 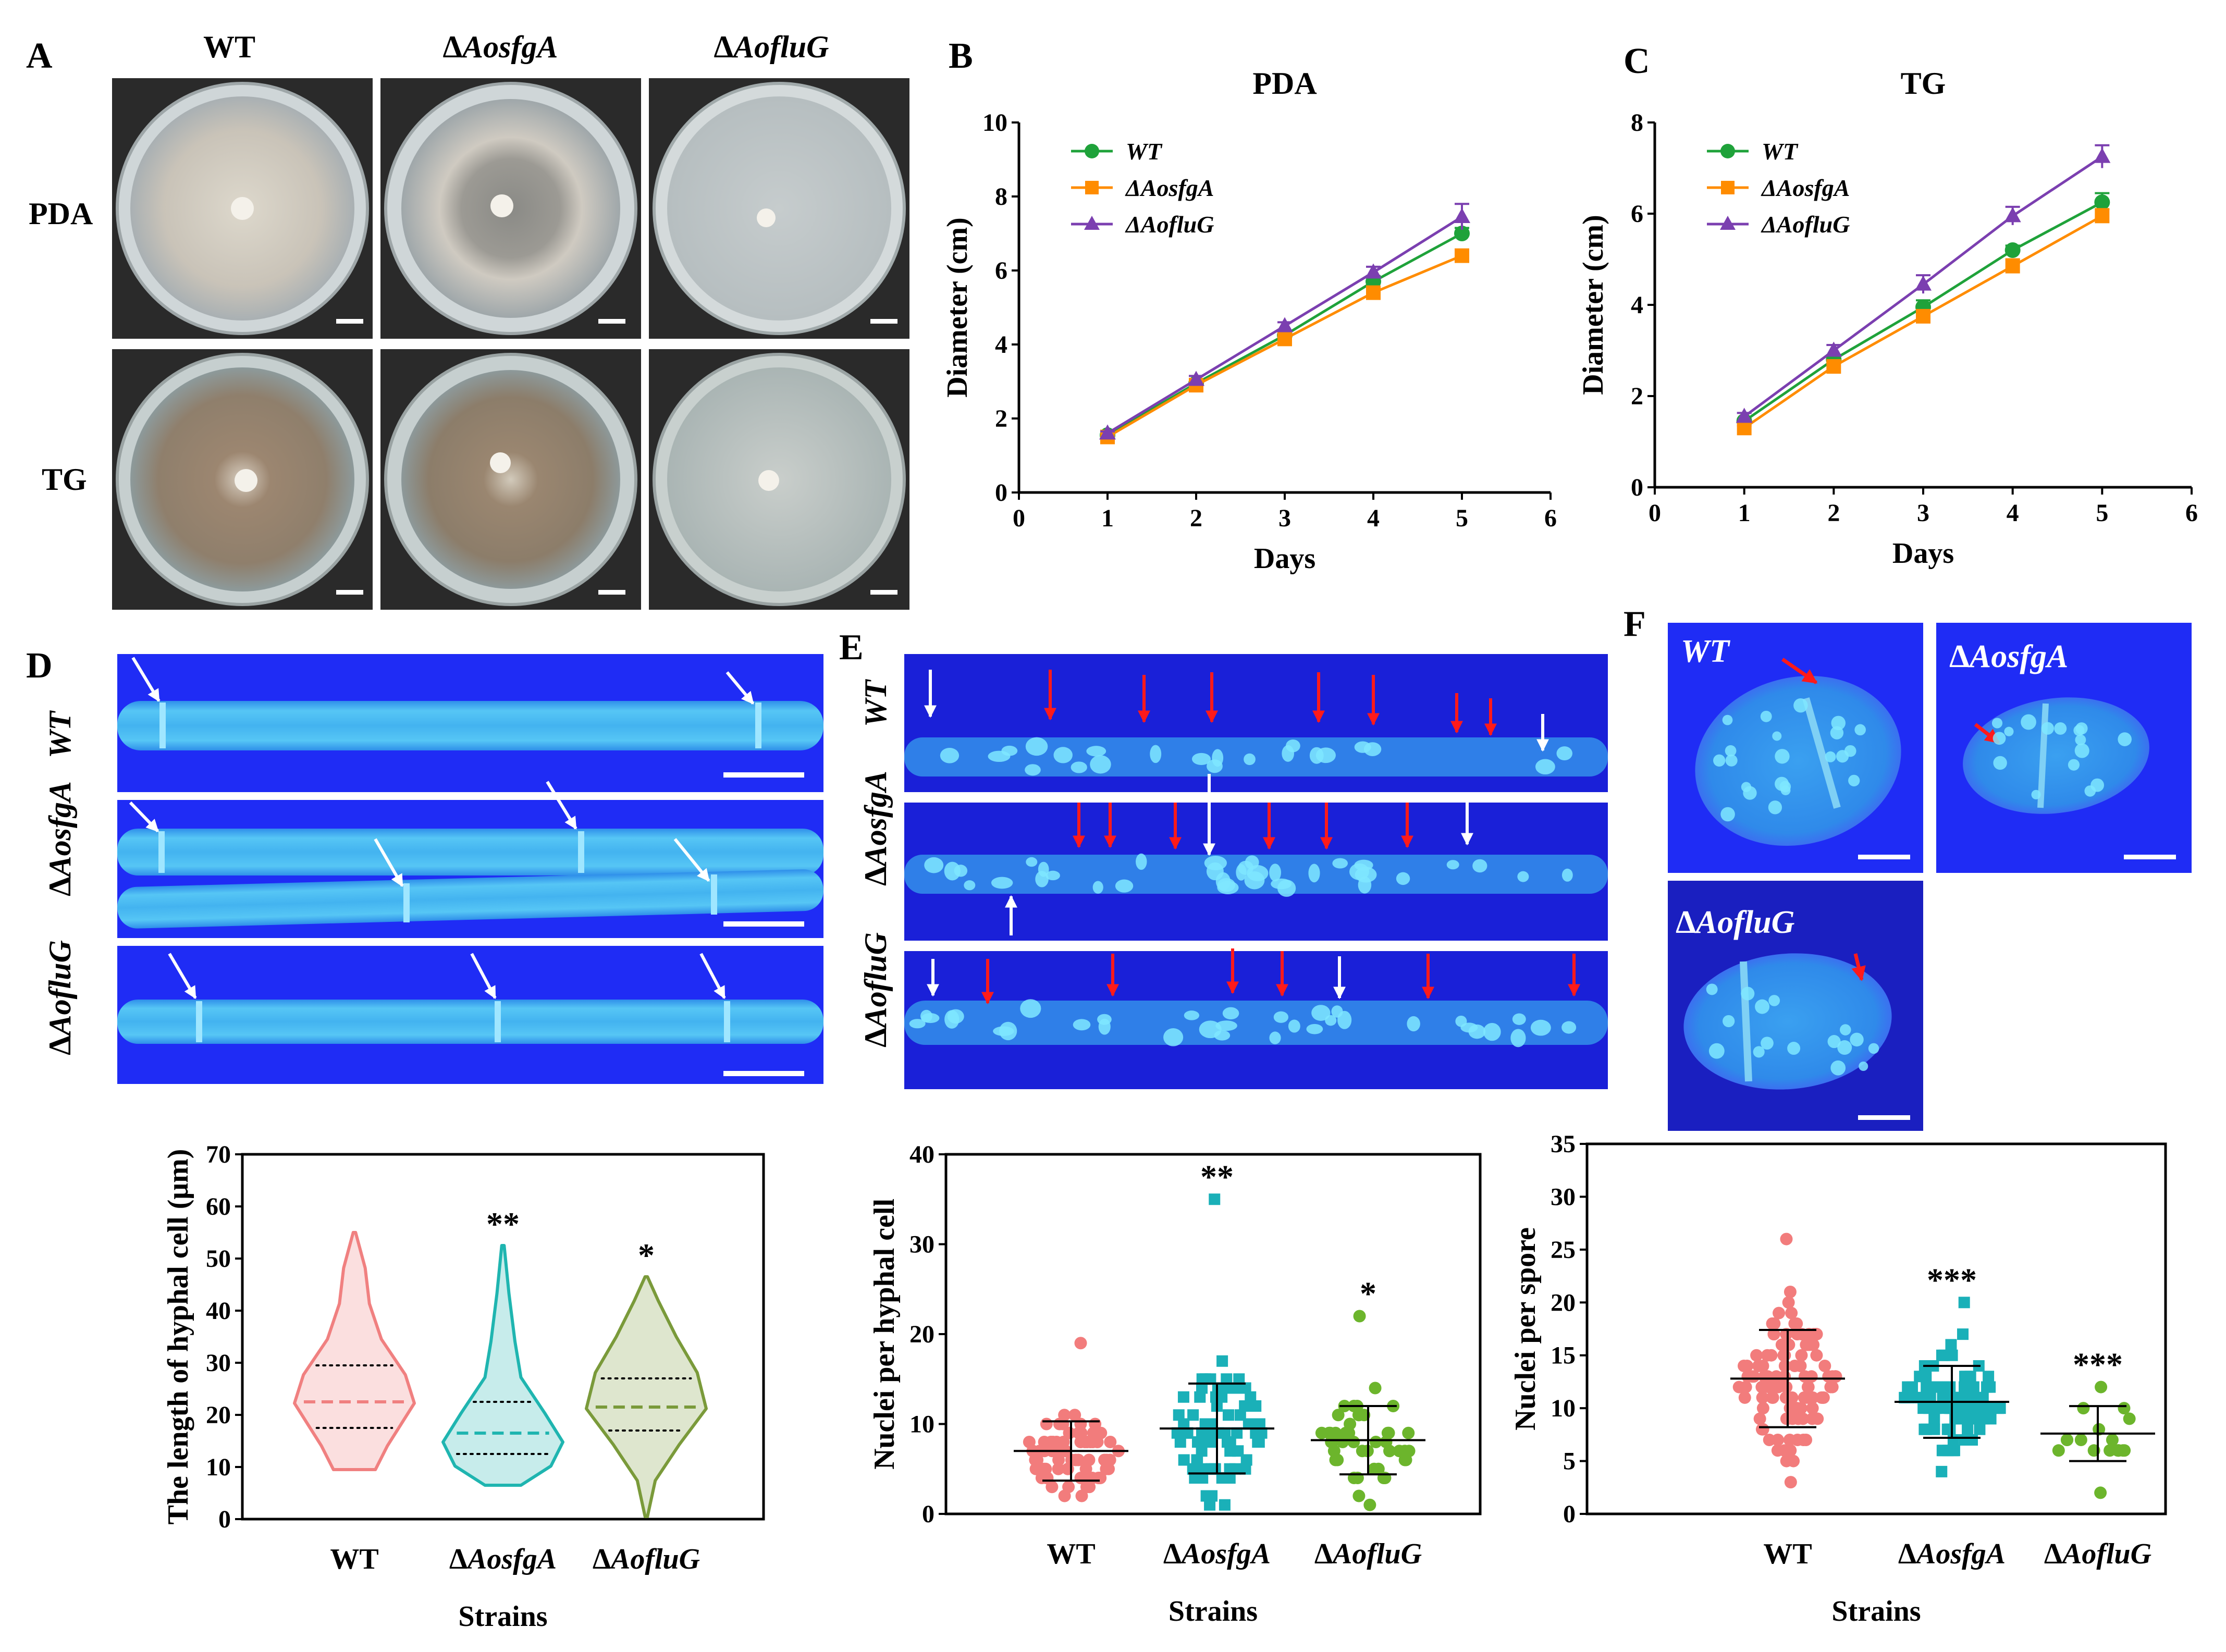 I want to click on y-axis-title: Diameter (cm), so click(x=958, y=307).